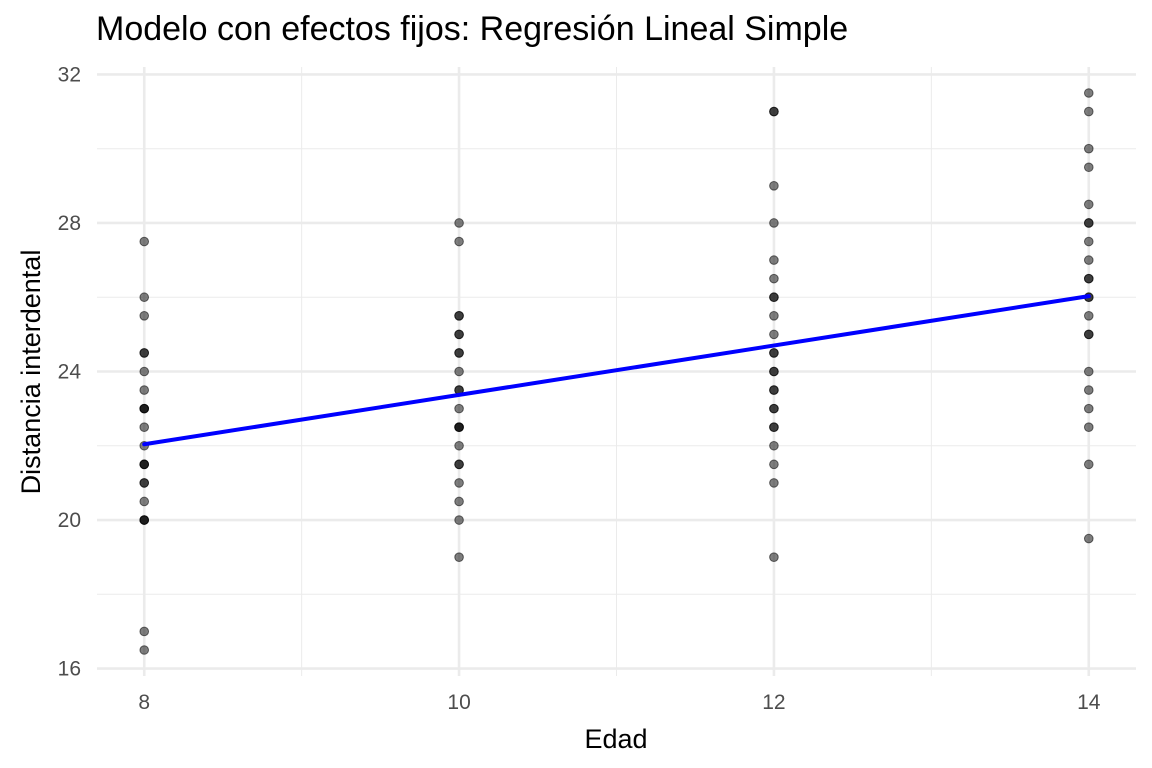  What do you see at coordinates (773, 702) in the screenshot?
I see `x-tick-label: 12` at bounding box center [773, 702].